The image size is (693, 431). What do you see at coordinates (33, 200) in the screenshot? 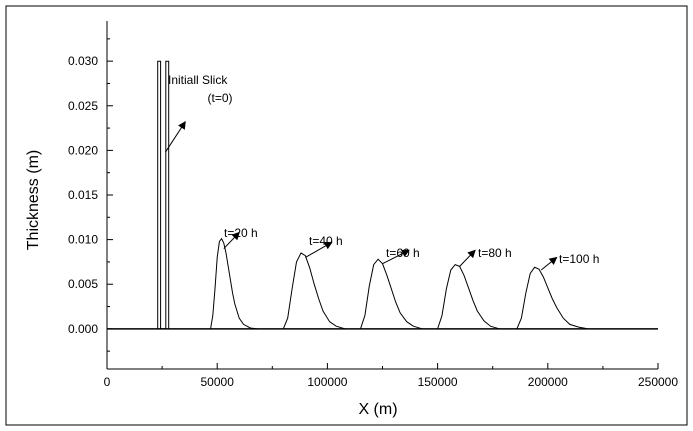
I see `y-axis-label: Thickness (m)` at bounding box center [33, 200].